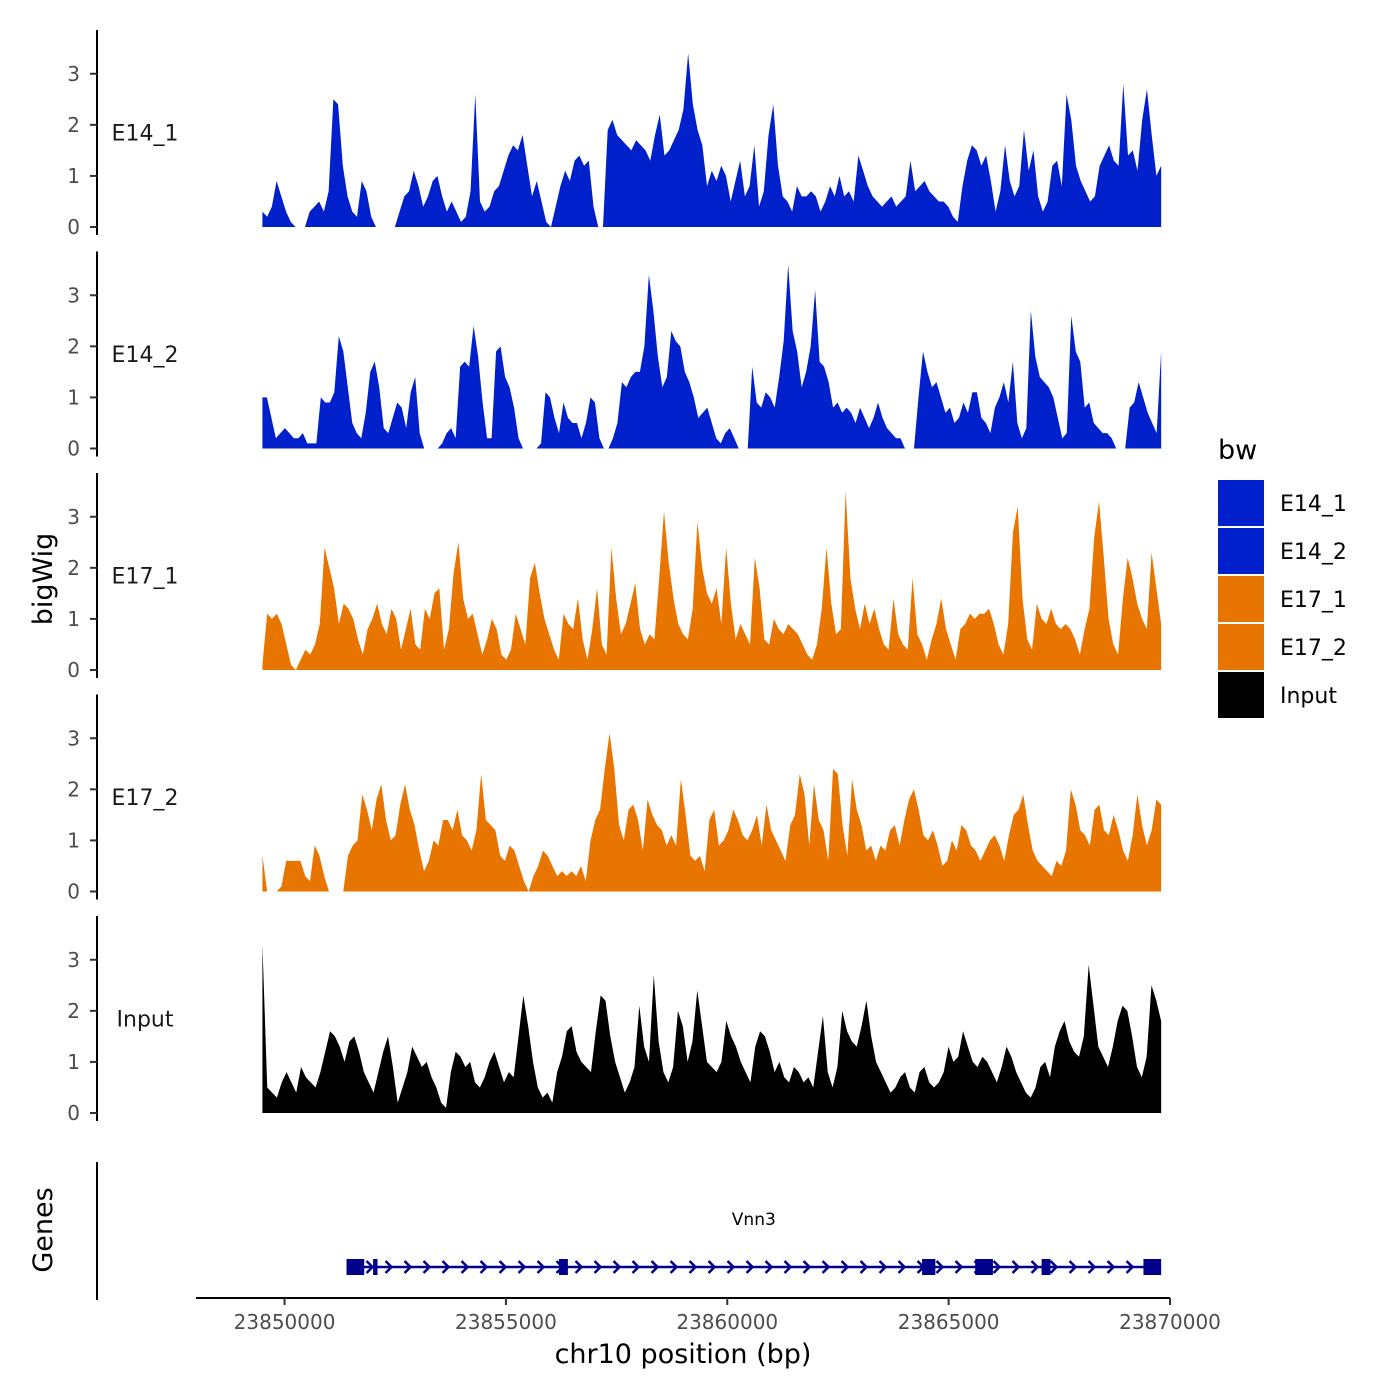 The image size is (1400, 1400). Describe the element at coordinates (43, 1229) in the screenshot. I see `gene-track-title: Genes` at that location.